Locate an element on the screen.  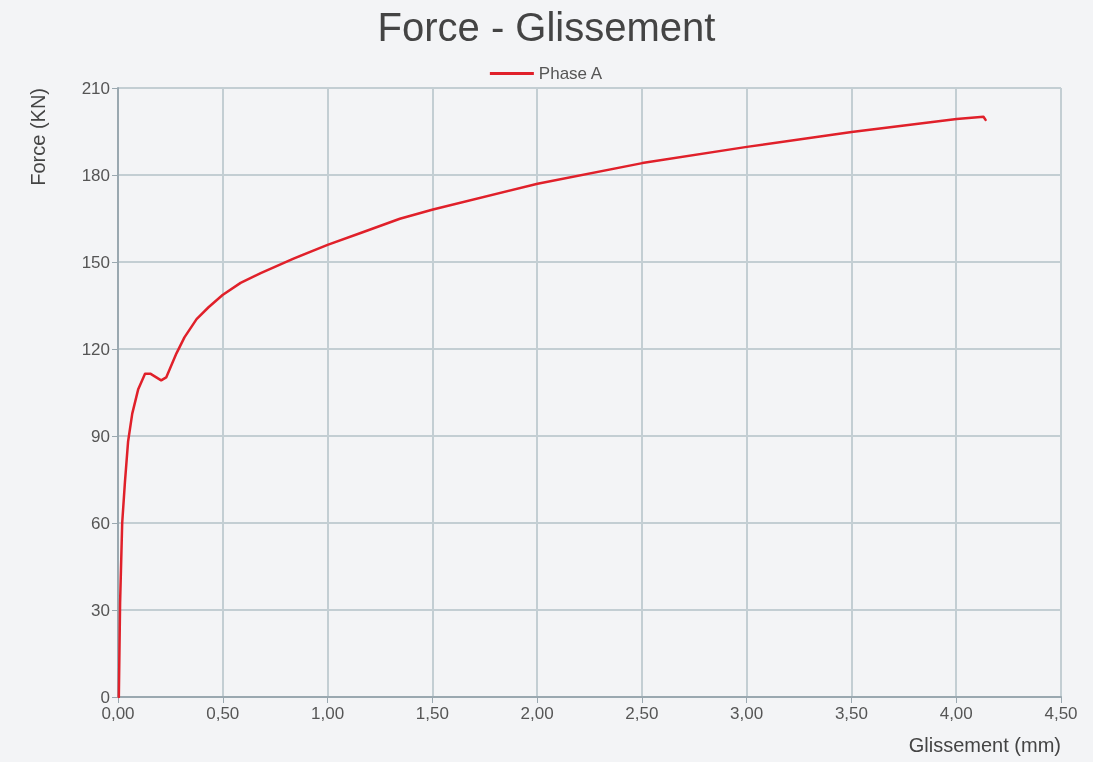
y-tick-label: 0 is located at coordinates (105, 697).